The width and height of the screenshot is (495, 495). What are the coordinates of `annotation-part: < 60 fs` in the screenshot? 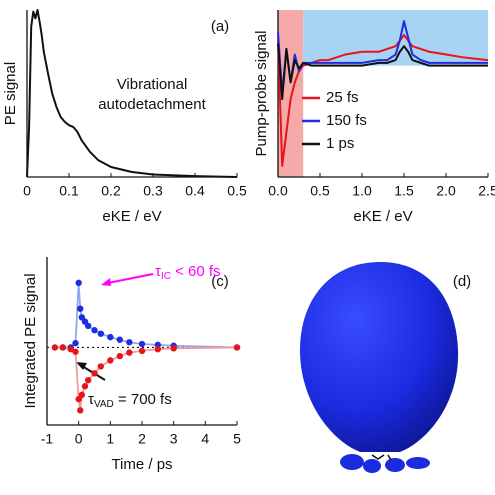 It's located at (196, 271).